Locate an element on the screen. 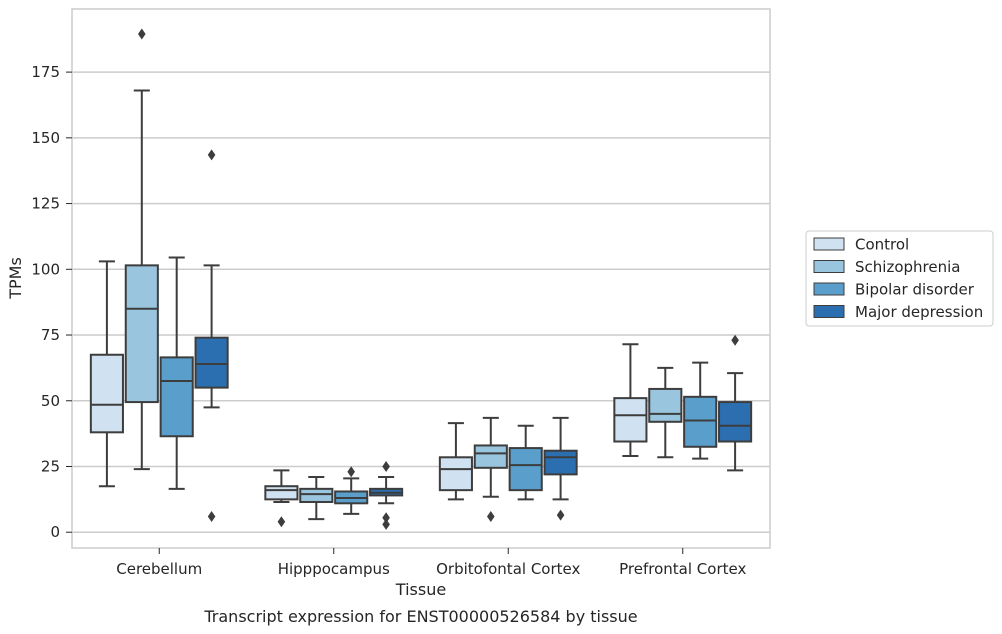  y-tick-label-0: 0 is located at coordinates (55, 532).